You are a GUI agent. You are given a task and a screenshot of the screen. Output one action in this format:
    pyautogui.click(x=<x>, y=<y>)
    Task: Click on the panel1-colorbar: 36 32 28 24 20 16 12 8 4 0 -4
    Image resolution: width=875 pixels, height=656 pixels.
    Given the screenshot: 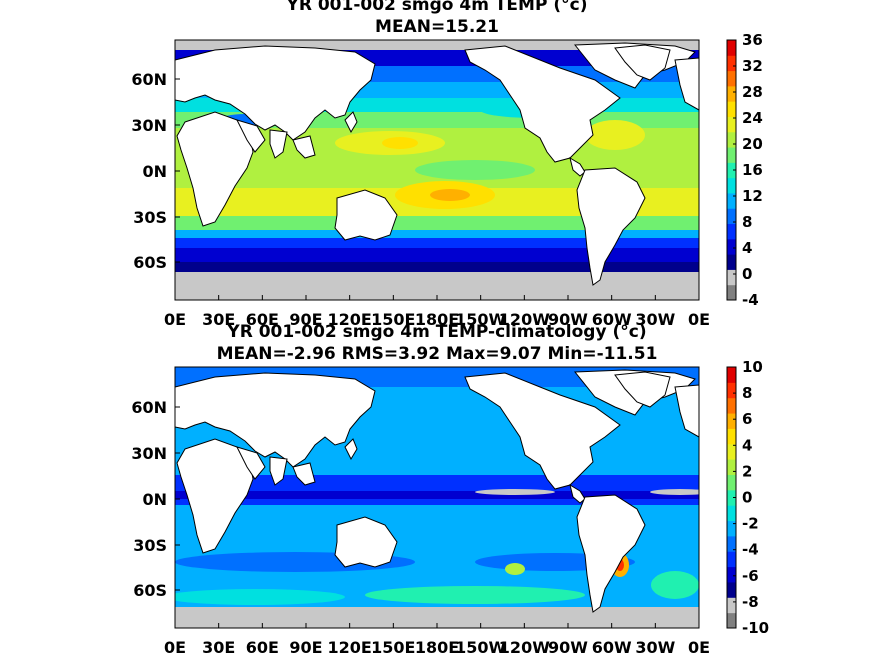 What is the action you would take?
    pyautogui.click(x=744, y=170)
    